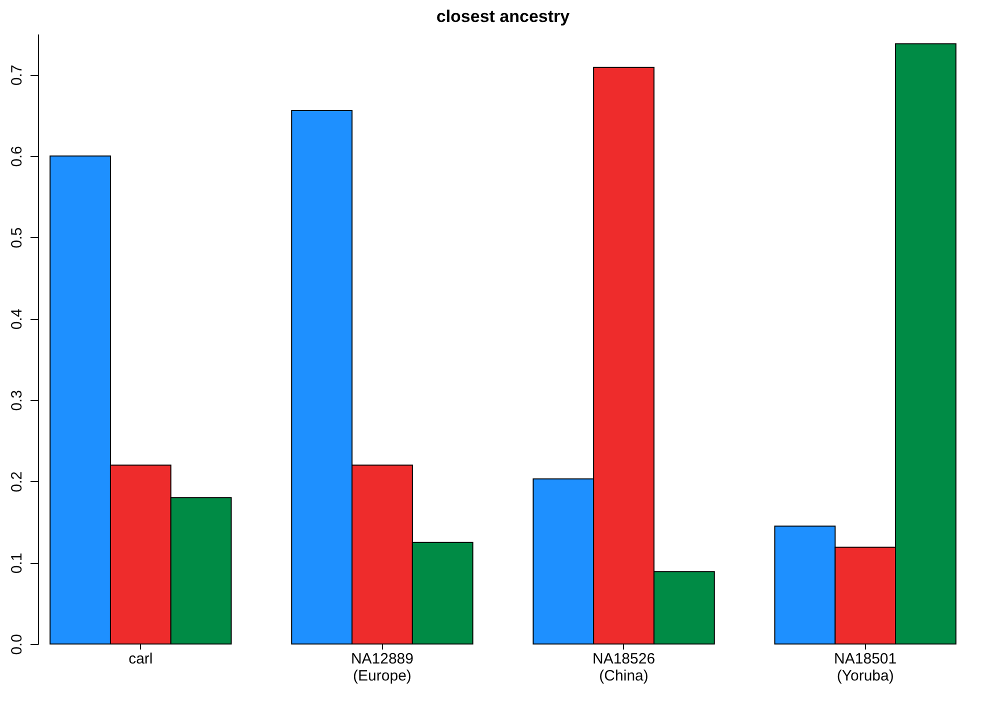 This screenshot has height=728, width=989. What do you see at coordinates (17, 563) in the screenshot?
I see `y-tick-label: 0.1` at bounding box center [17, 563].